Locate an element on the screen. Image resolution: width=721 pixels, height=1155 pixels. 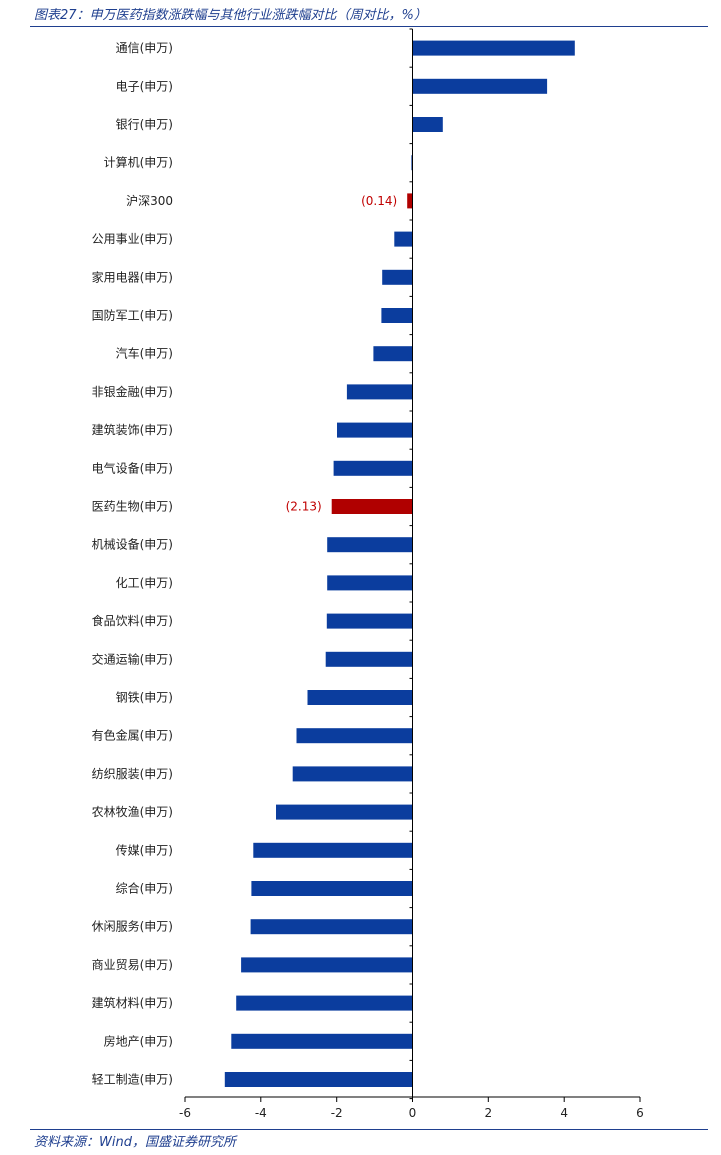
x-tick-label: -4 is located at coordinates (261, 1113).